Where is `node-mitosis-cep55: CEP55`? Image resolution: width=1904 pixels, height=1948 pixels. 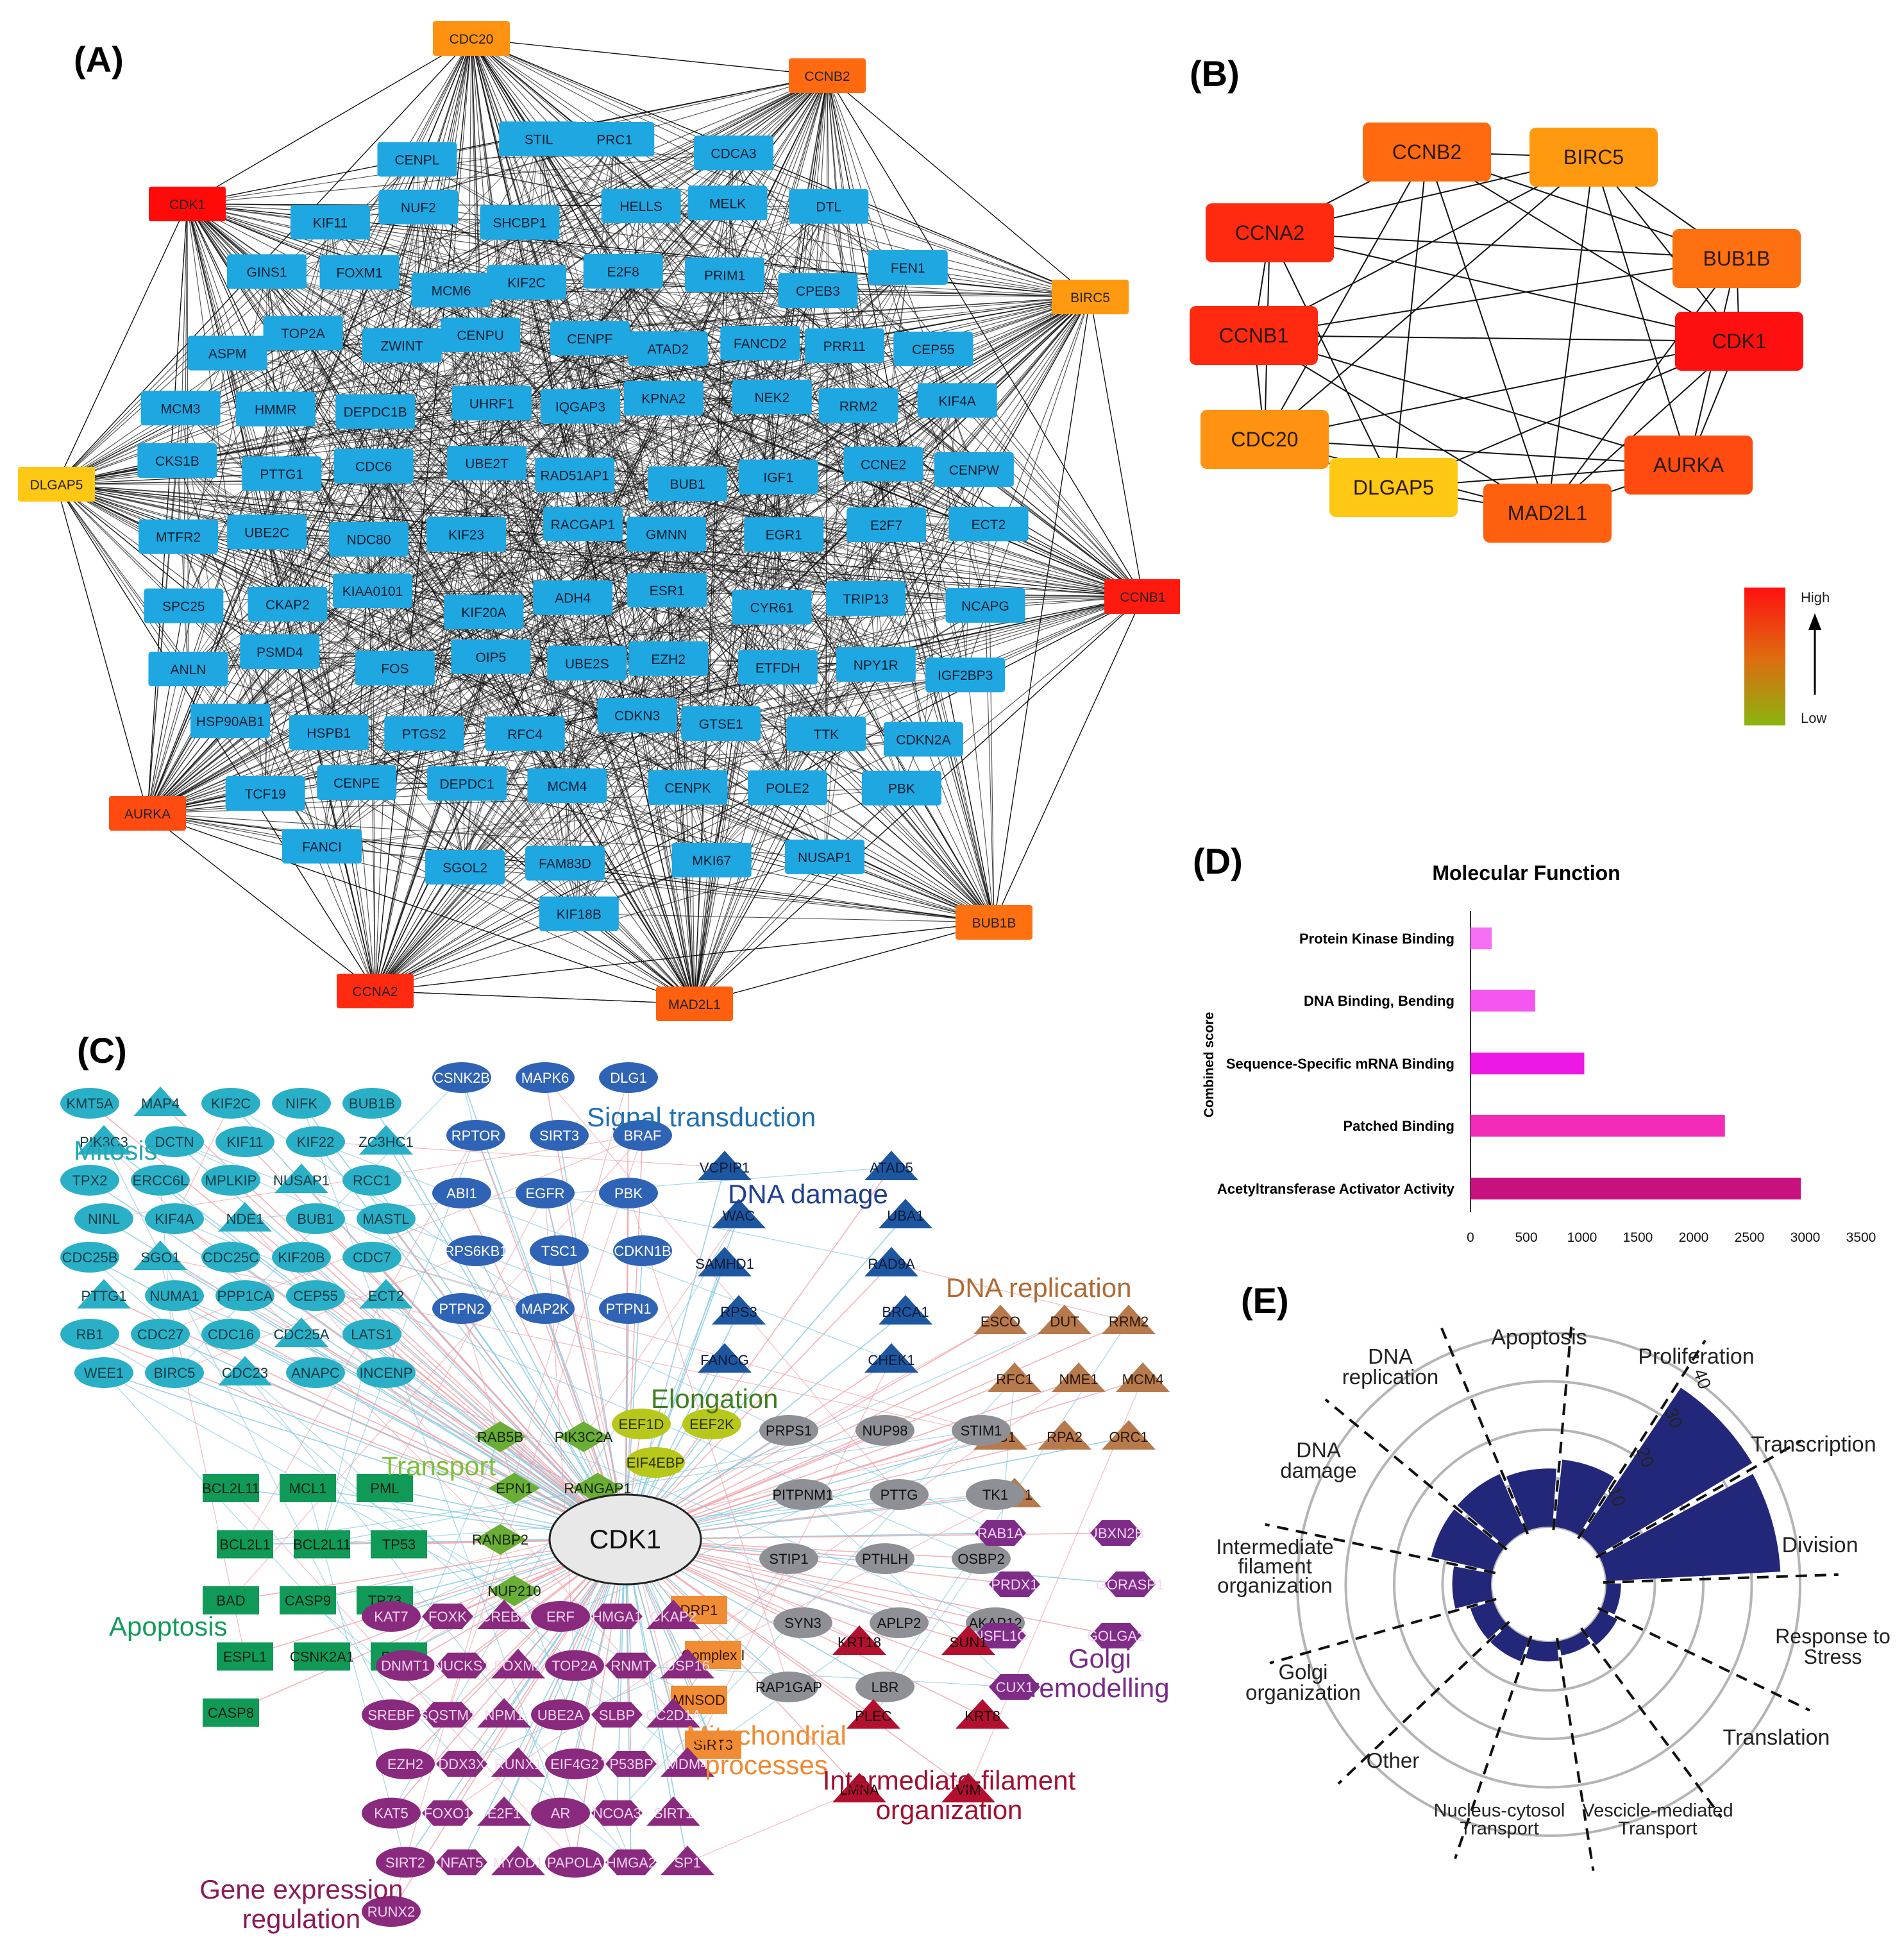 node-mitosis-cep55: CEP55 is located at coordinates (315, 1295).